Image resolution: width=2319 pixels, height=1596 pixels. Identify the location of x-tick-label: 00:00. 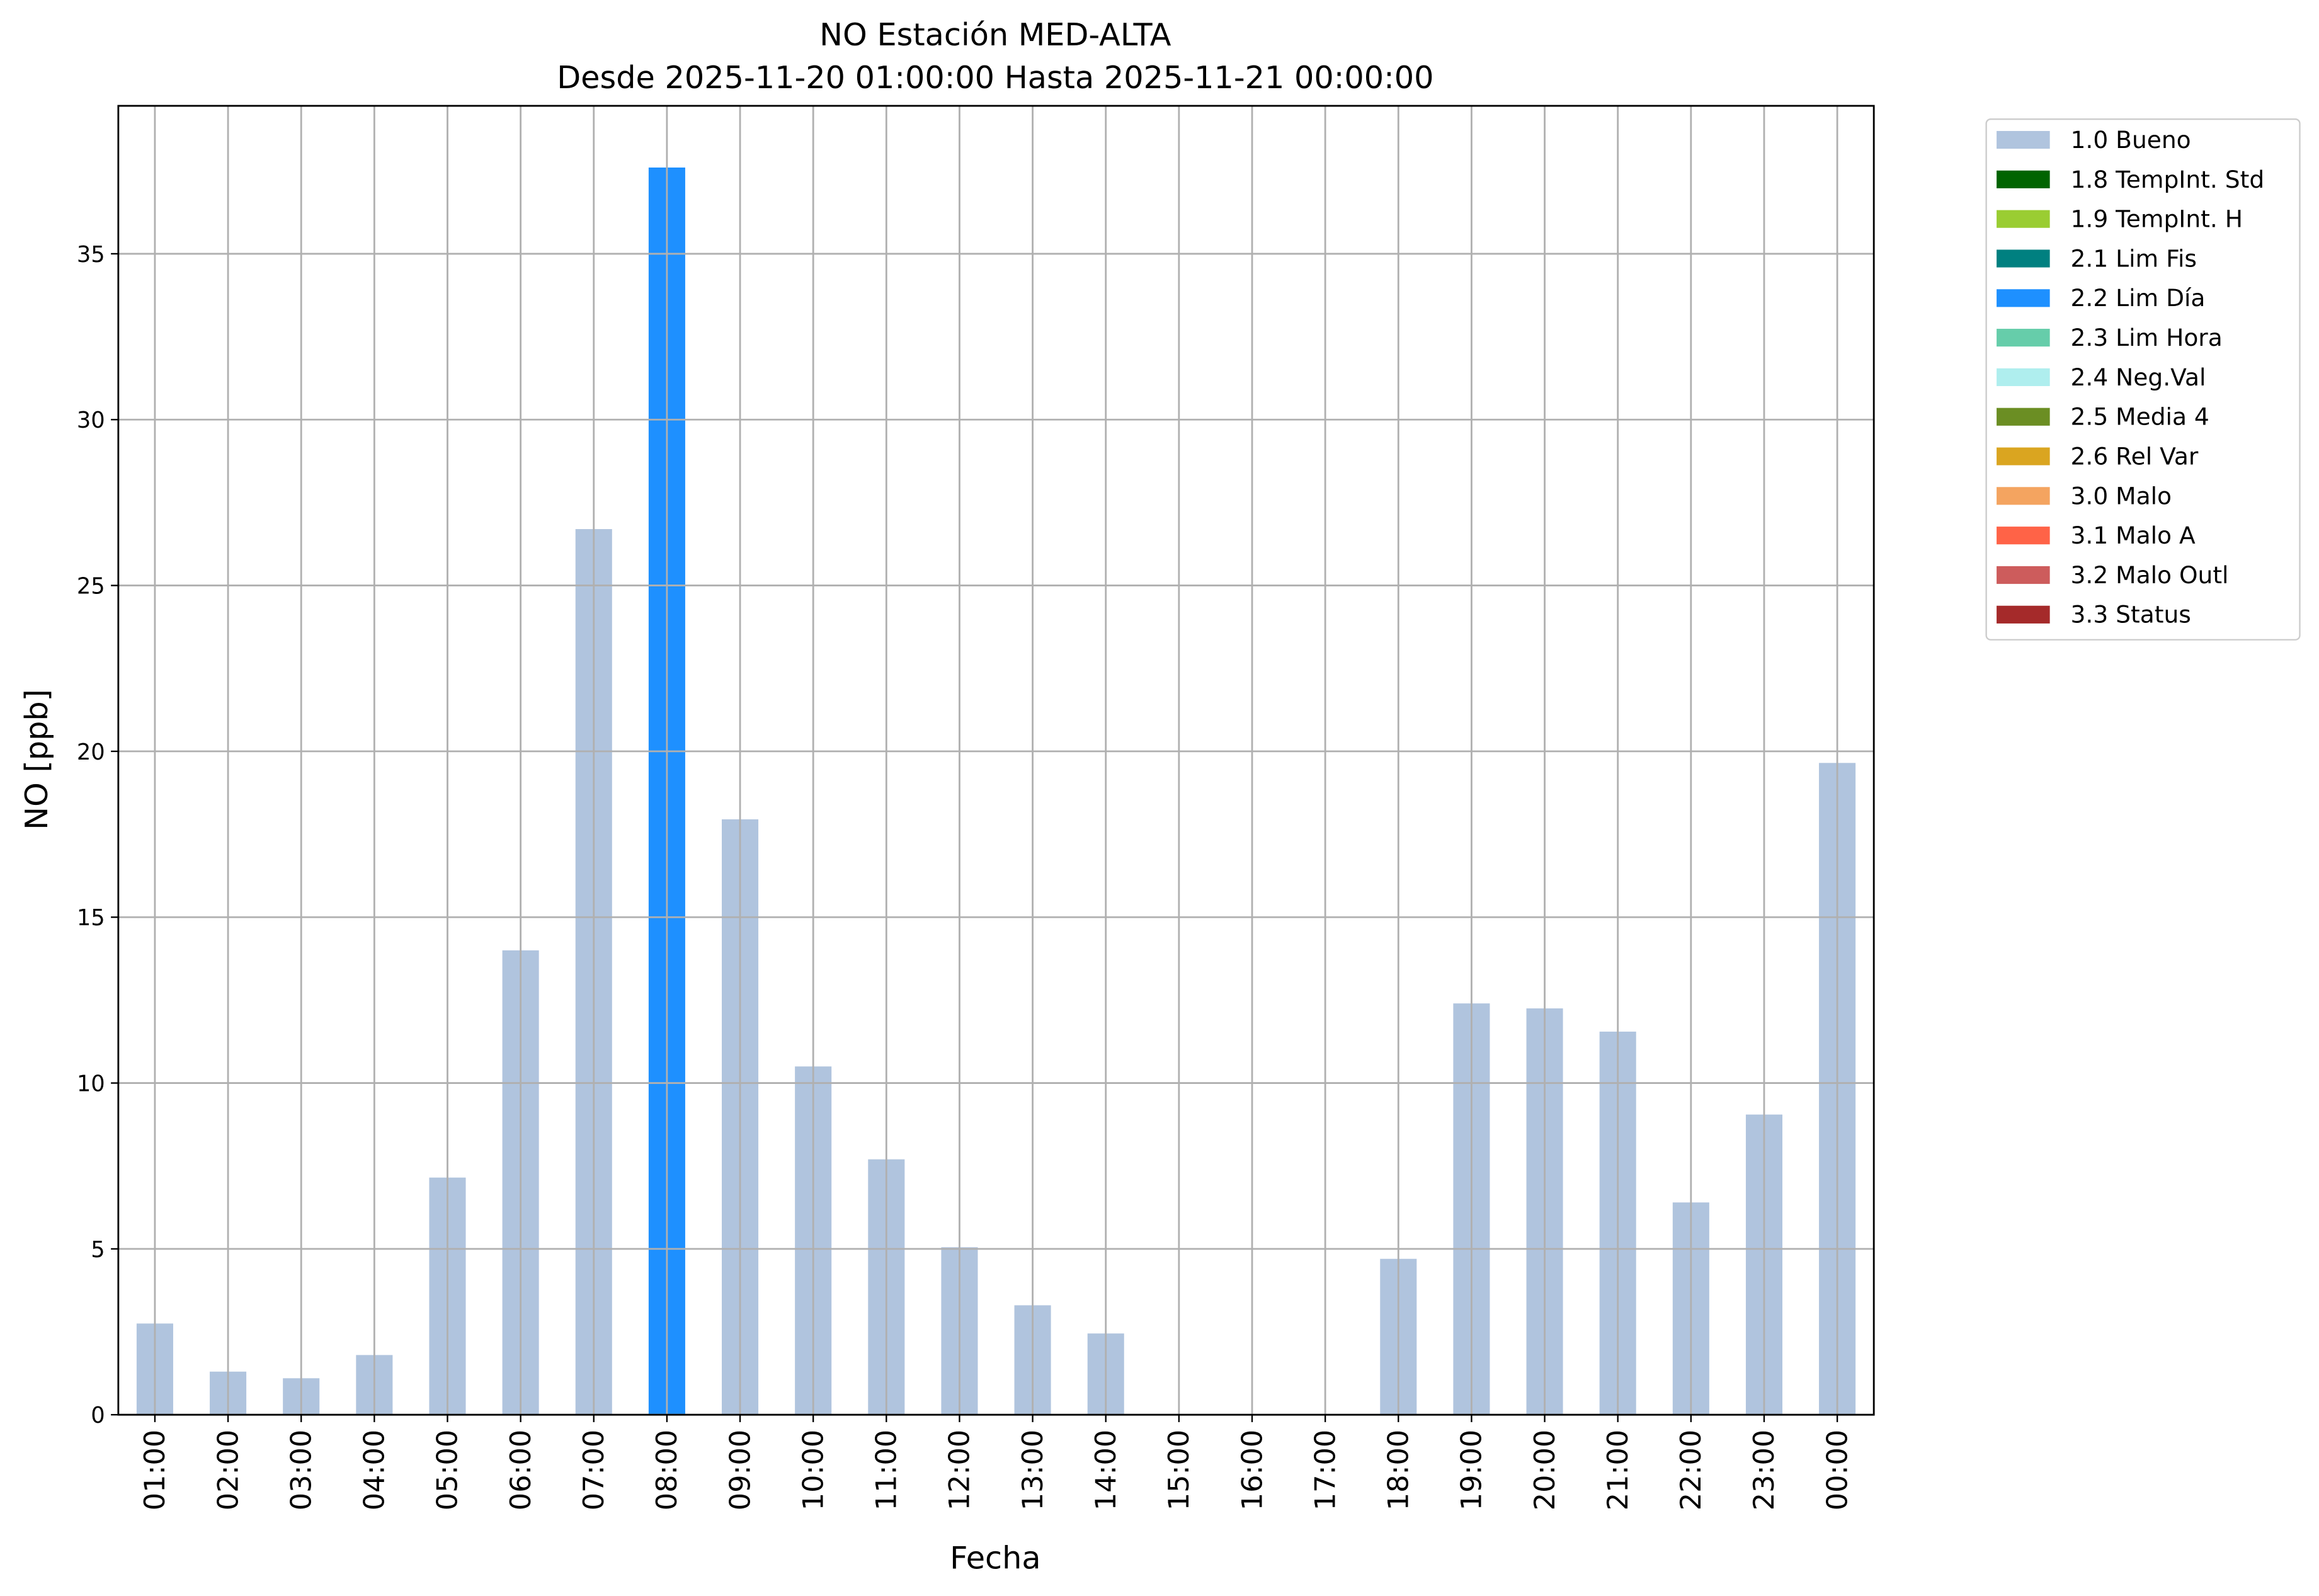
(1837, 1470).